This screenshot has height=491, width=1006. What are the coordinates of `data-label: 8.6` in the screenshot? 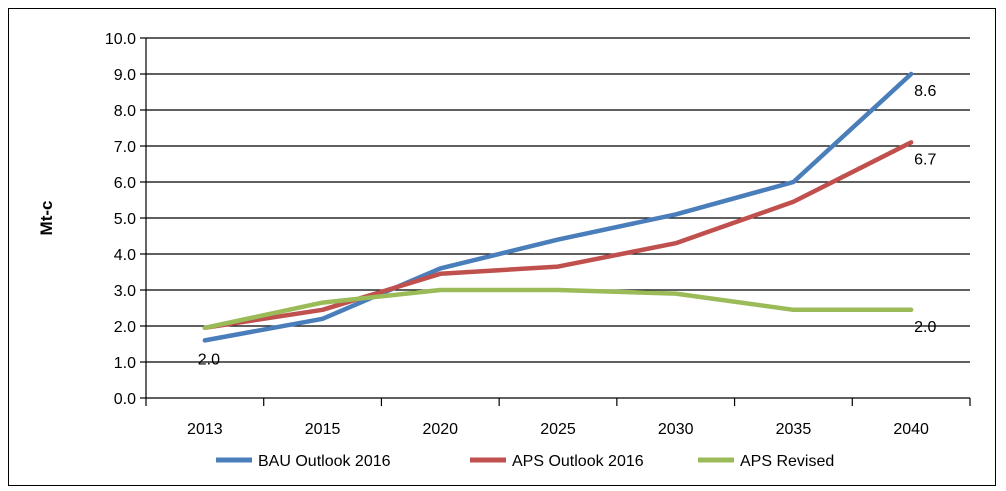 It's located at (925, 91).